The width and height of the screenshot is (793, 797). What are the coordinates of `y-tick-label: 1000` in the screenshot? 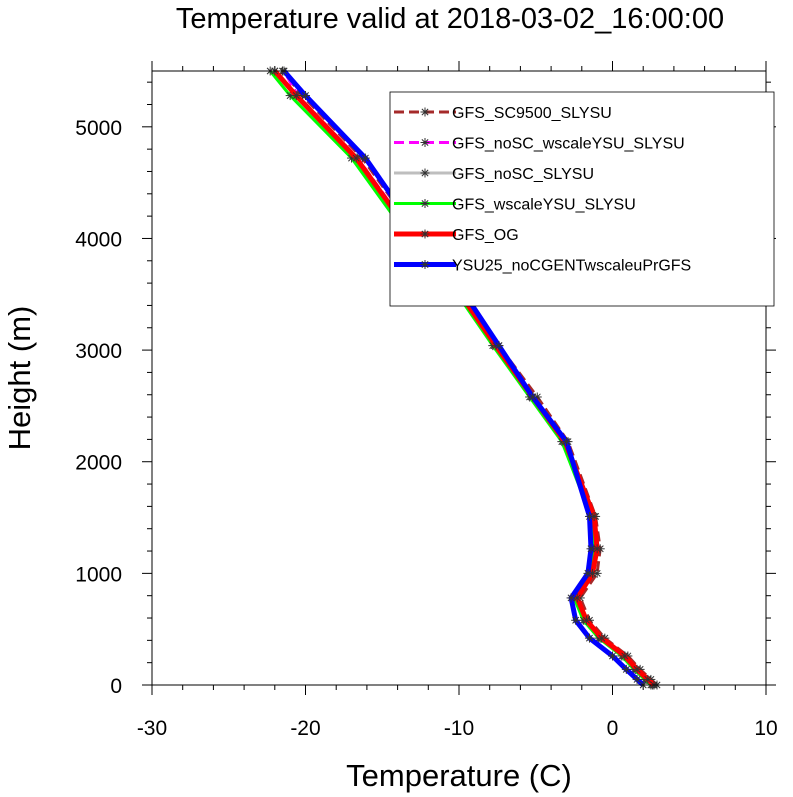 It's located at (98, 574).